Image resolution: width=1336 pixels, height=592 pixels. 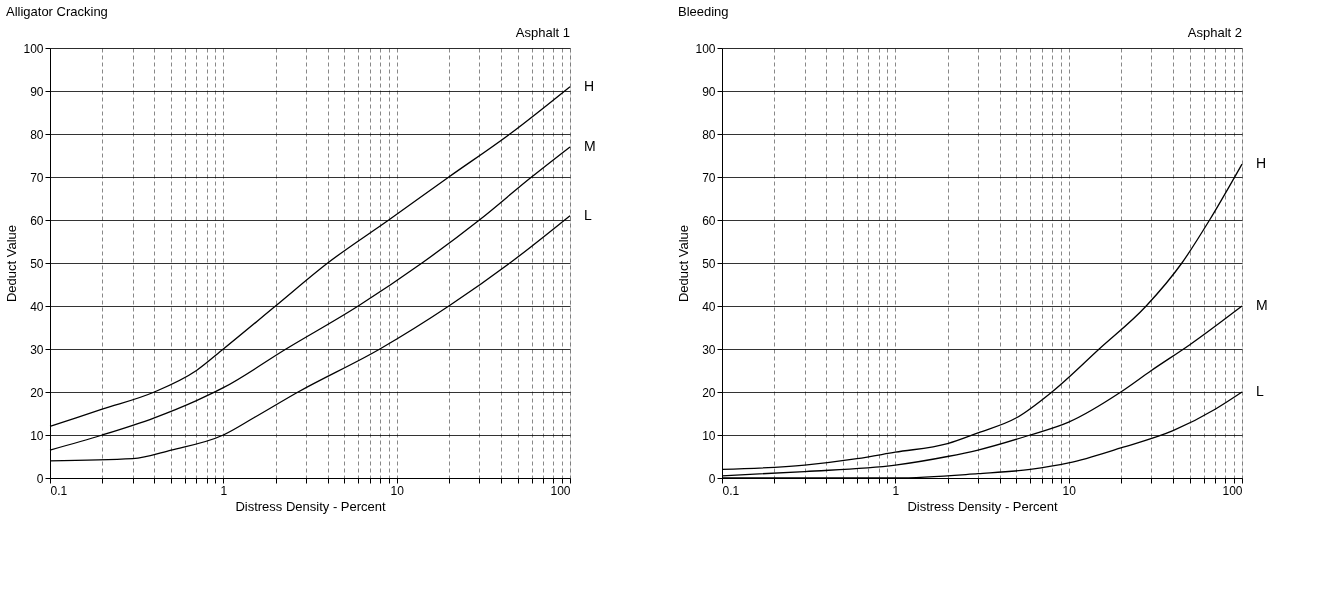 What do you see at coordinates (56, 11) in the screenshot?
I see `chart-title: Alligator Cracking` at bounding box center [56, 11].